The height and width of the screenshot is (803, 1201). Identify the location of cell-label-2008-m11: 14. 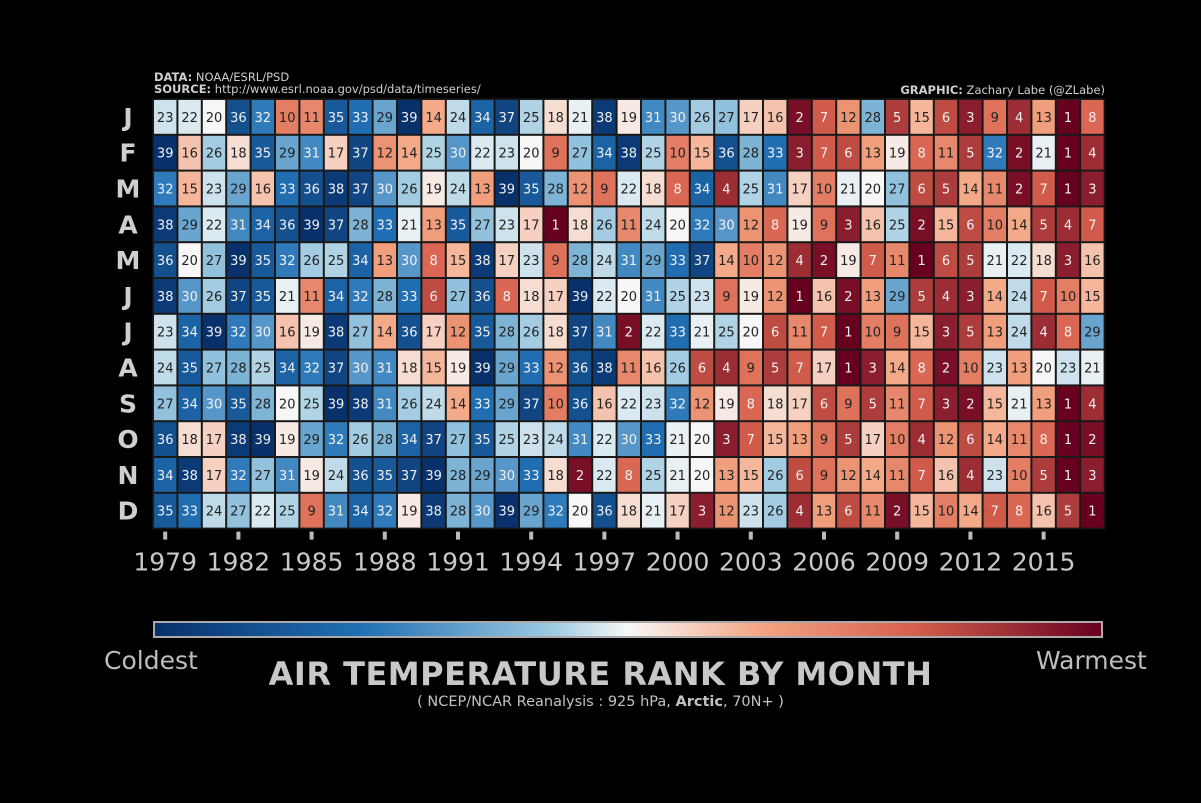
(873, 476).